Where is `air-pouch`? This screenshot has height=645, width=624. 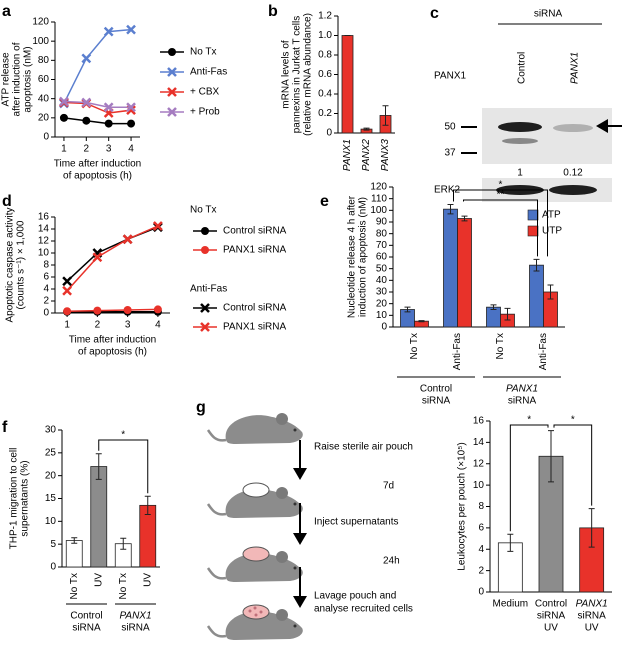
air-pouch is located at coordinates (256, 490).